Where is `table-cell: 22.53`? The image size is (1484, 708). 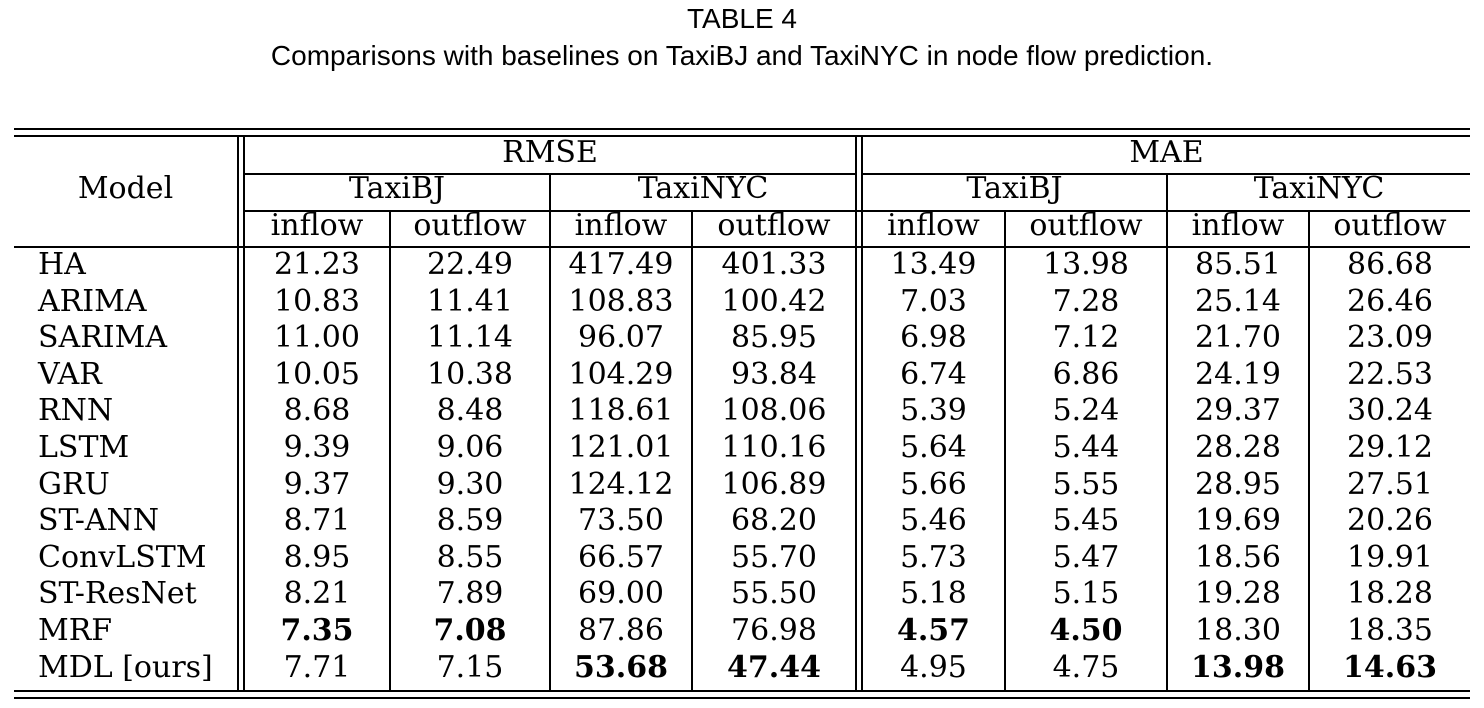
table-cell: 22.53 is located at coordinates (1390, 374).